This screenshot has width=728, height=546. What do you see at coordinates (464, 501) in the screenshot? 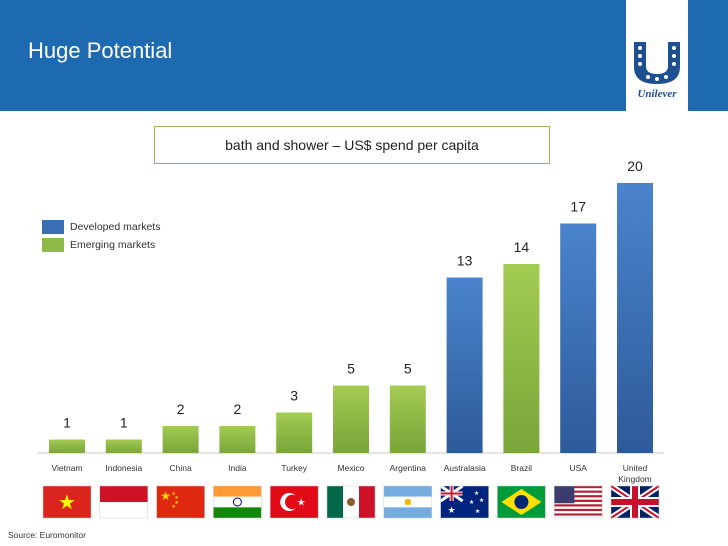
I see `australia-flag-icon: ★★★★★` at bounding box center [464, 501].